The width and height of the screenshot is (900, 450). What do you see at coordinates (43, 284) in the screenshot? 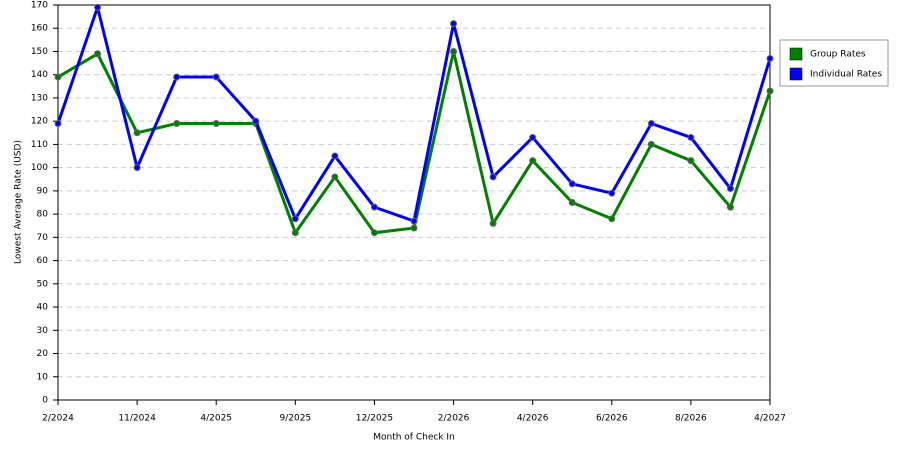
I see `y-tick-label: 50` at bounding box center [43, 284].